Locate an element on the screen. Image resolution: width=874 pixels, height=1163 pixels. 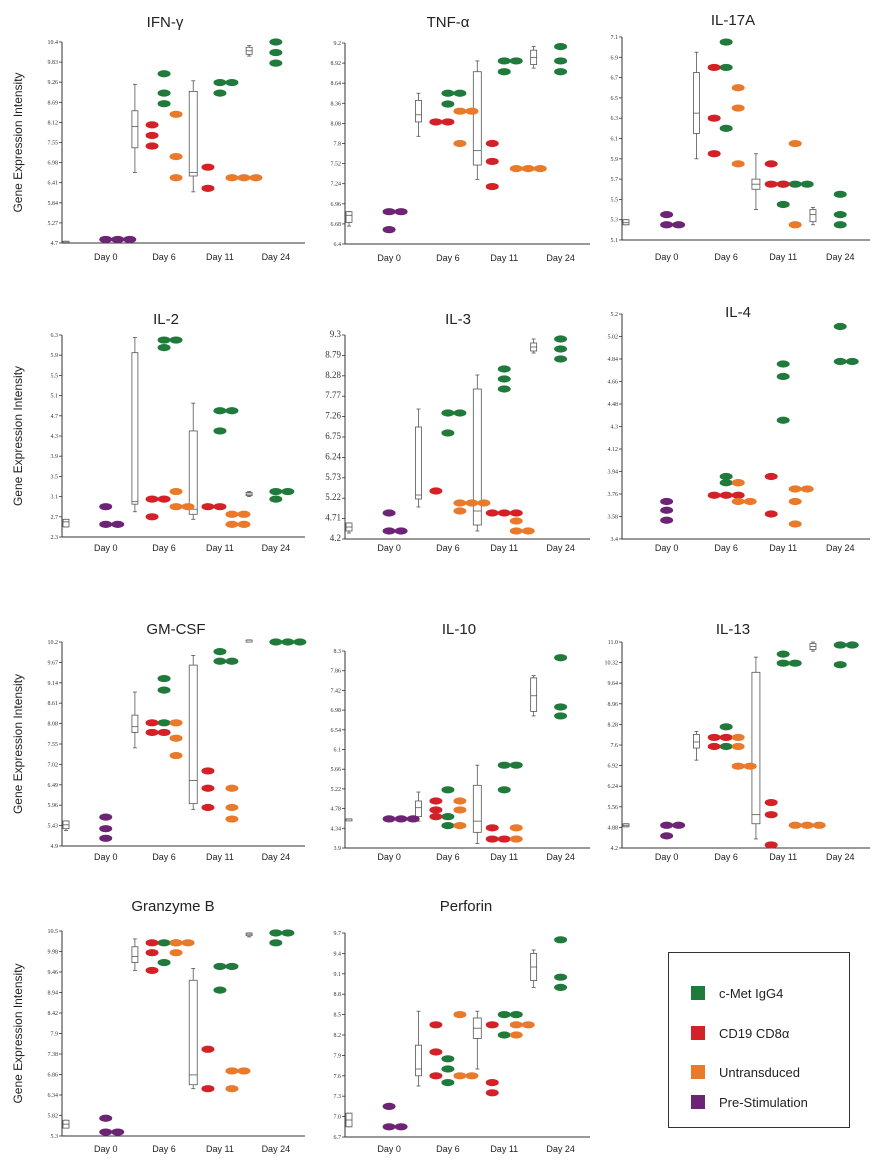
y-tick-label: 4.78 is located at coordinates (336, 810).